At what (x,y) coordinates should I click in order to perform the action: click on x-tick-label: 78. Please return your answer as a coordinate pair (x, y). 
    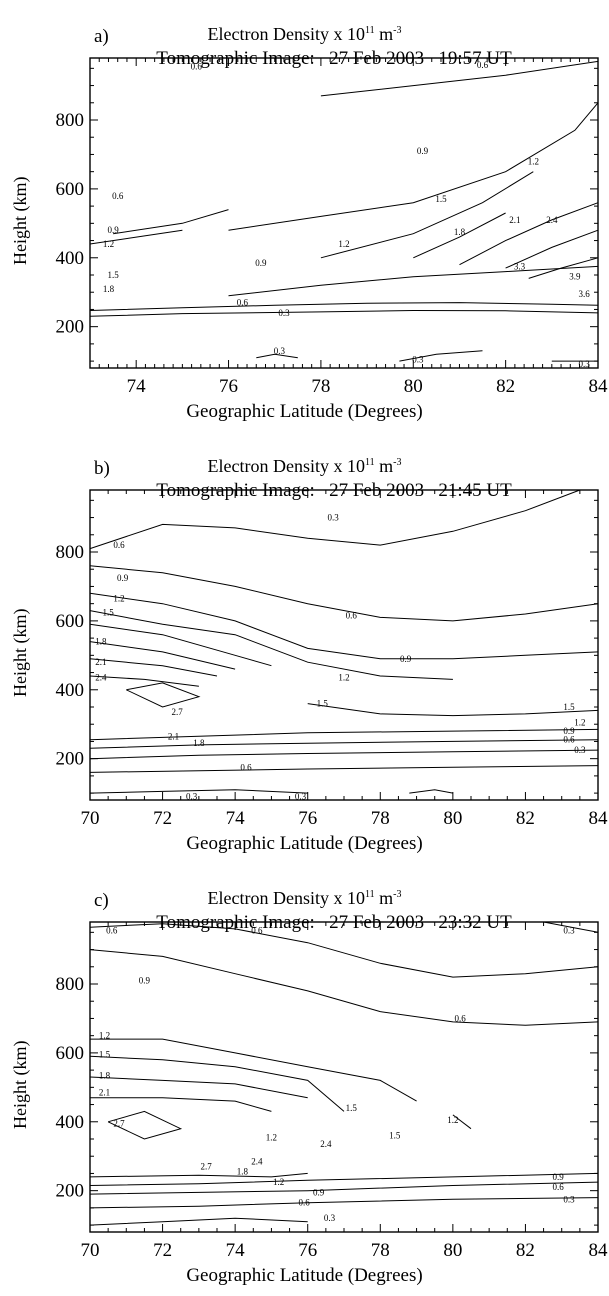
    Looking at the image, I should click on (320, 386).